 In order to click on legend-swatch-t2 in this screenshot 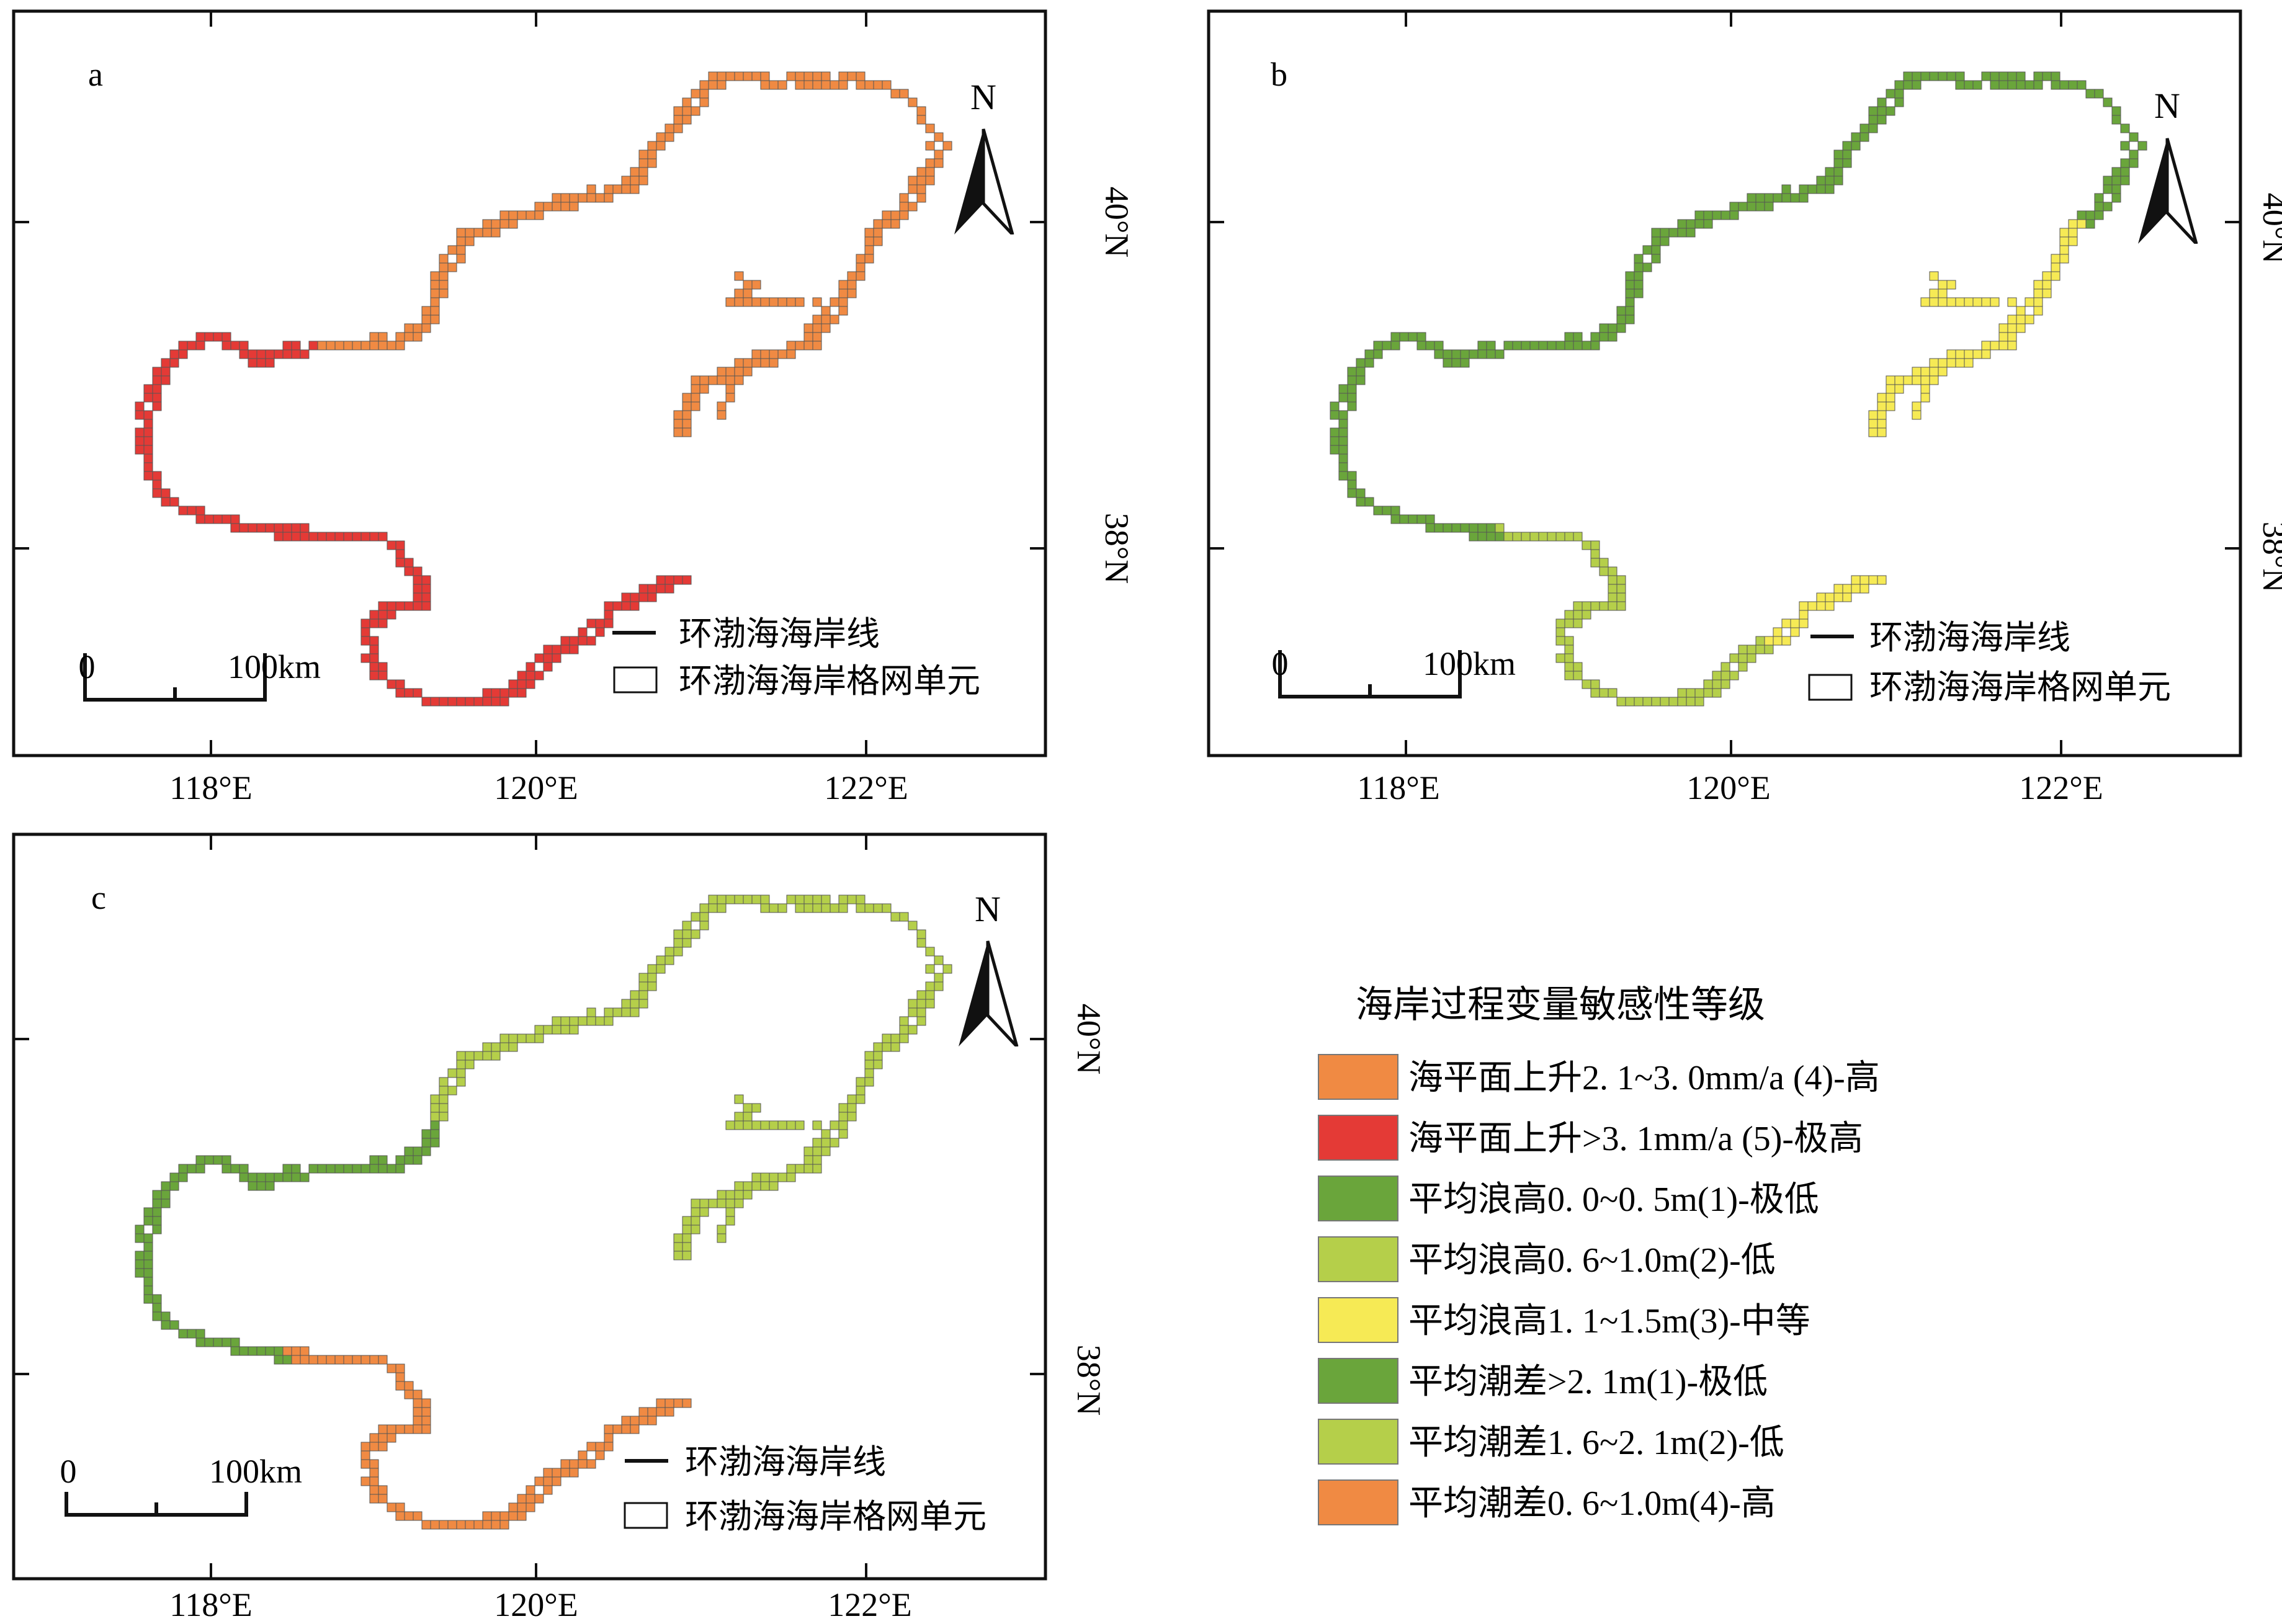, I will do `click(1358, 1442)`.